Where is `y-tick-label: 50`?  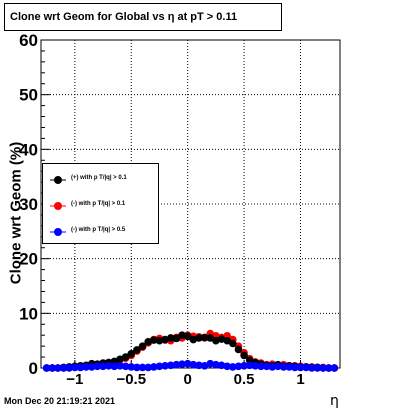
y-tick-label: 50 is located at coordinates (28, 95).